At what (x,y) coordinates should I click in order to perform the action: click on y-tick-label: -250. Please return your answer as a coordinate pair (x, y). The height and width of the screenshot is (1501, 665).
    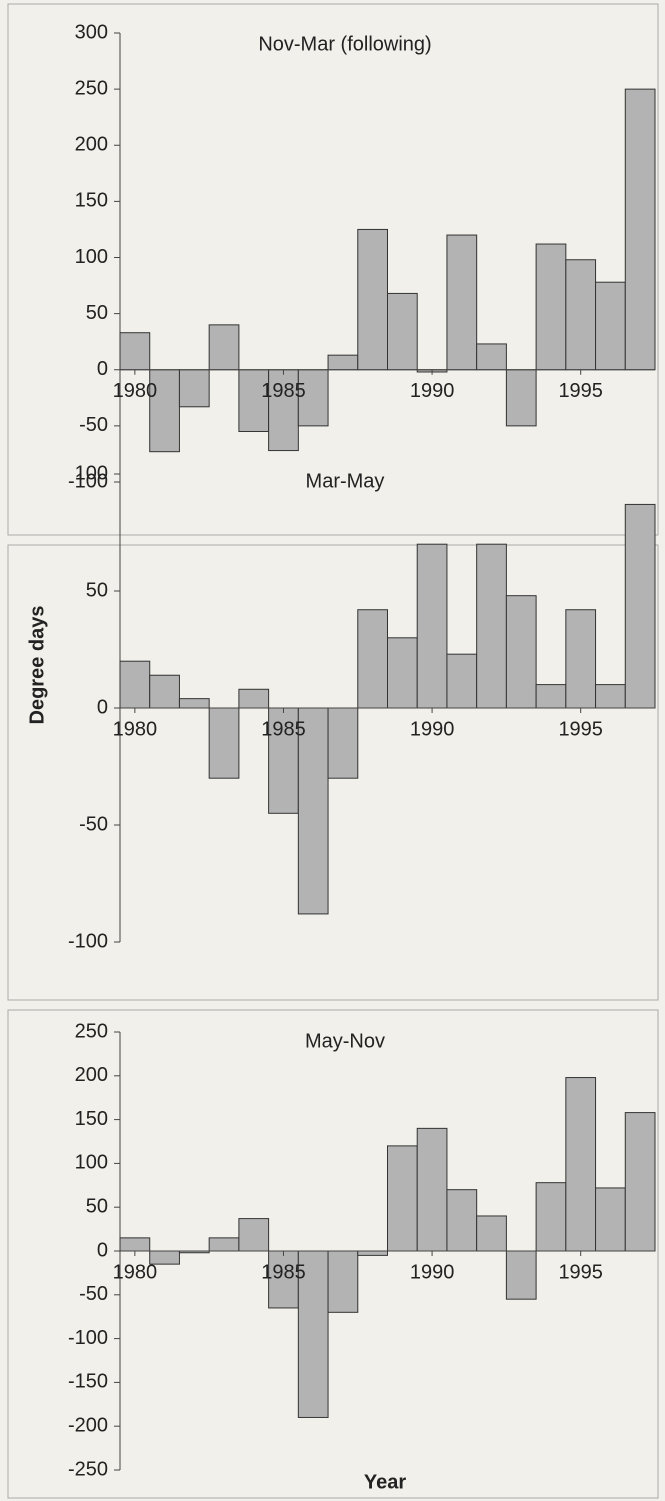
    Looking at the image, I should click on (88, 1469).